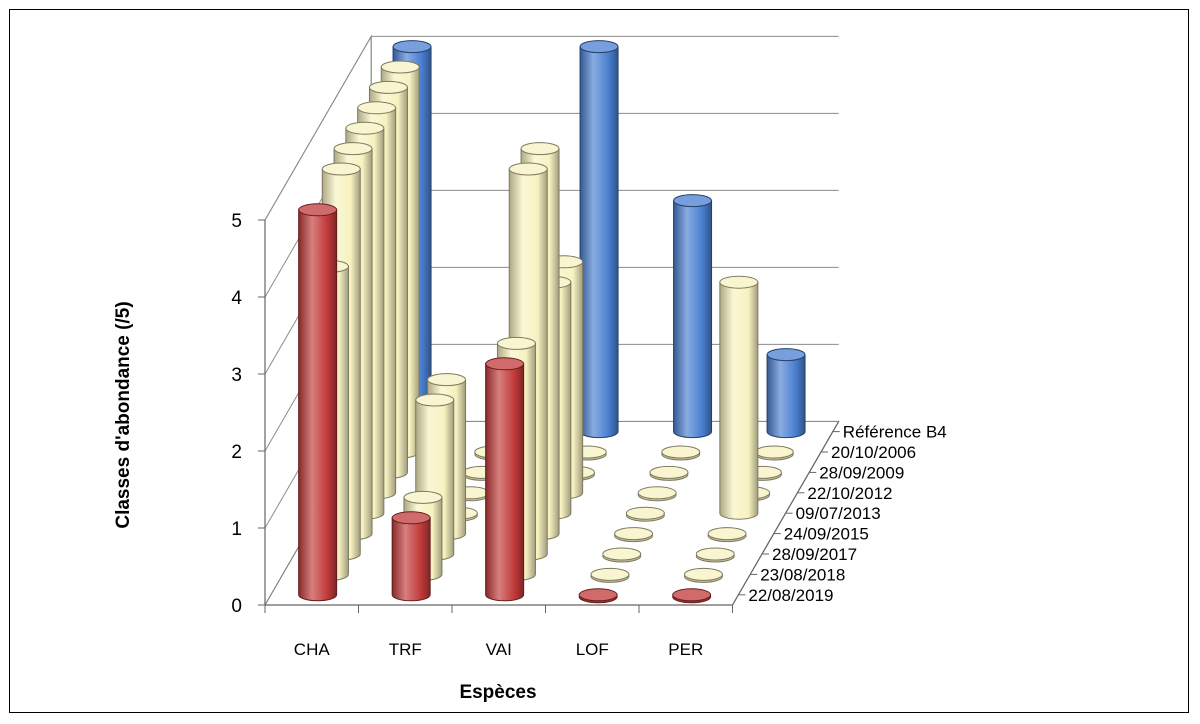 The image size is (1200, 724). I want to click on y-tick-label: 1, so click(236, 529).